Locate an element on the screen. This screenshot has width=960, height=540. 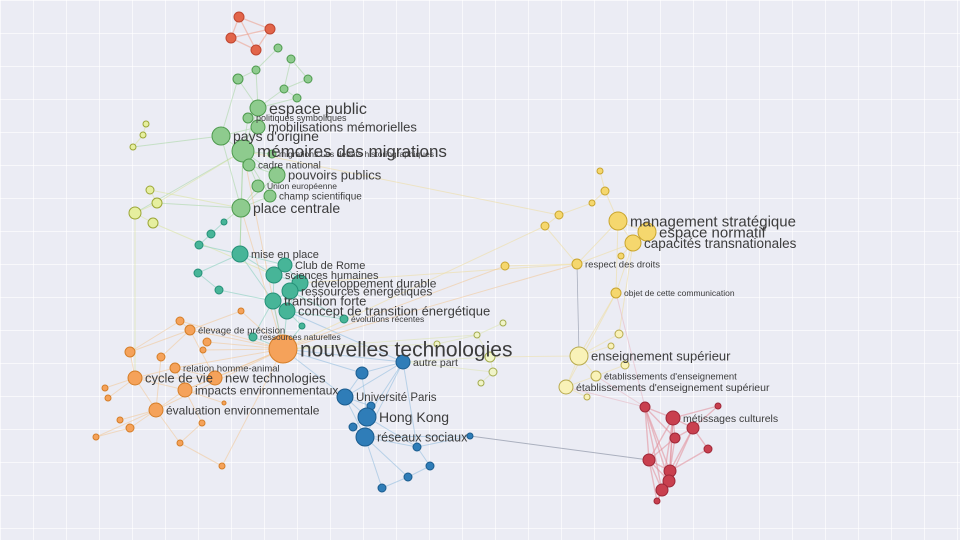
graph-node-t3 is located at coordinates (274, 275).